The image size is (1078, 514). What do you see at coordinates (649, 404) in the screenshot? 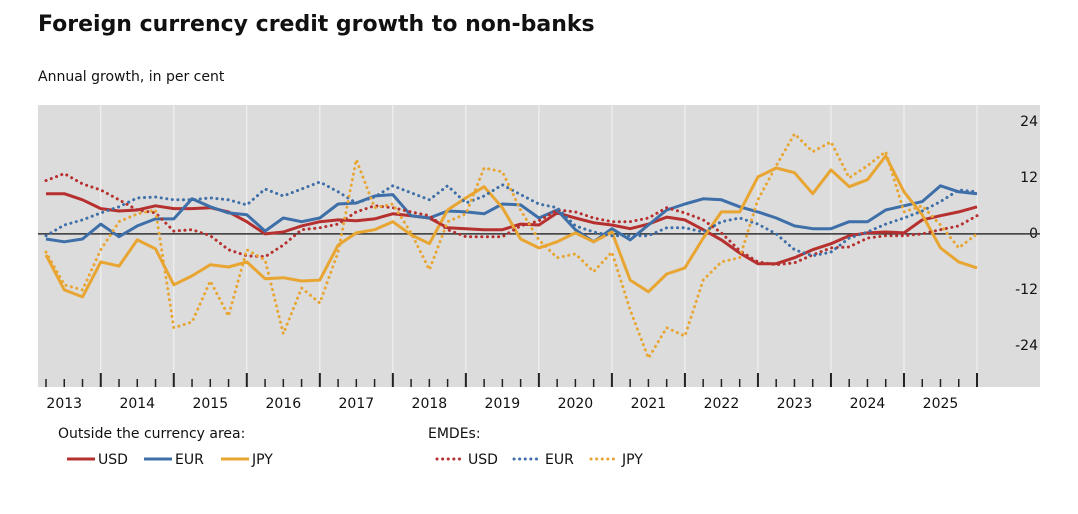
I see `x-tick-label: 2021` at bounding box center [649, 404].